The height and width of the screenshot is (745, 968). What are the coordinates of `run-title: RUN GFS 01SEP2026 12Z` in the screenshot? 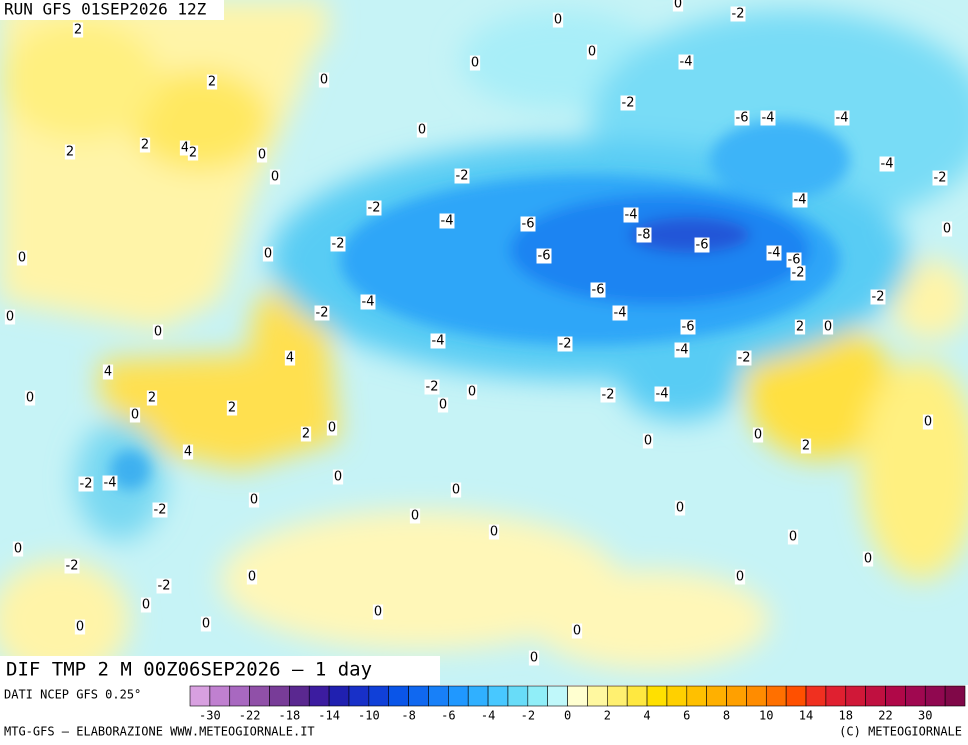 It's located at (105, 9).